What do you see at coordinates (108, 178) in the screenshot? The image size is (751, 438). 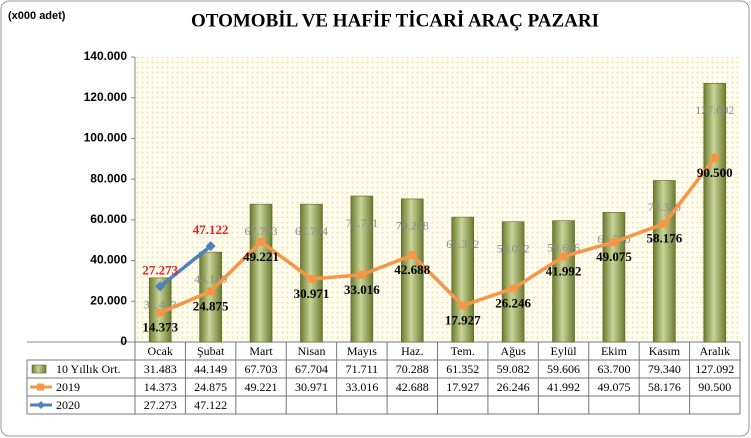 I see `y-tick-label: 80.000` at bounding box center [108, 178].